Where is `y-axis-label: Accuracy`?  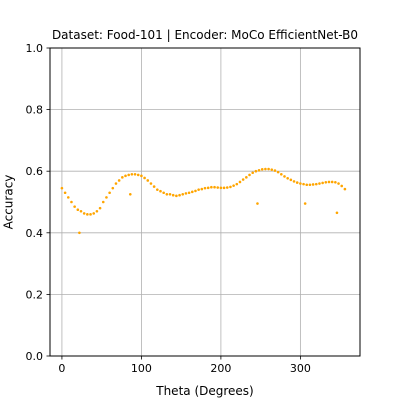
y-axis-label: Accuracy is located at coordinates (9, 202).